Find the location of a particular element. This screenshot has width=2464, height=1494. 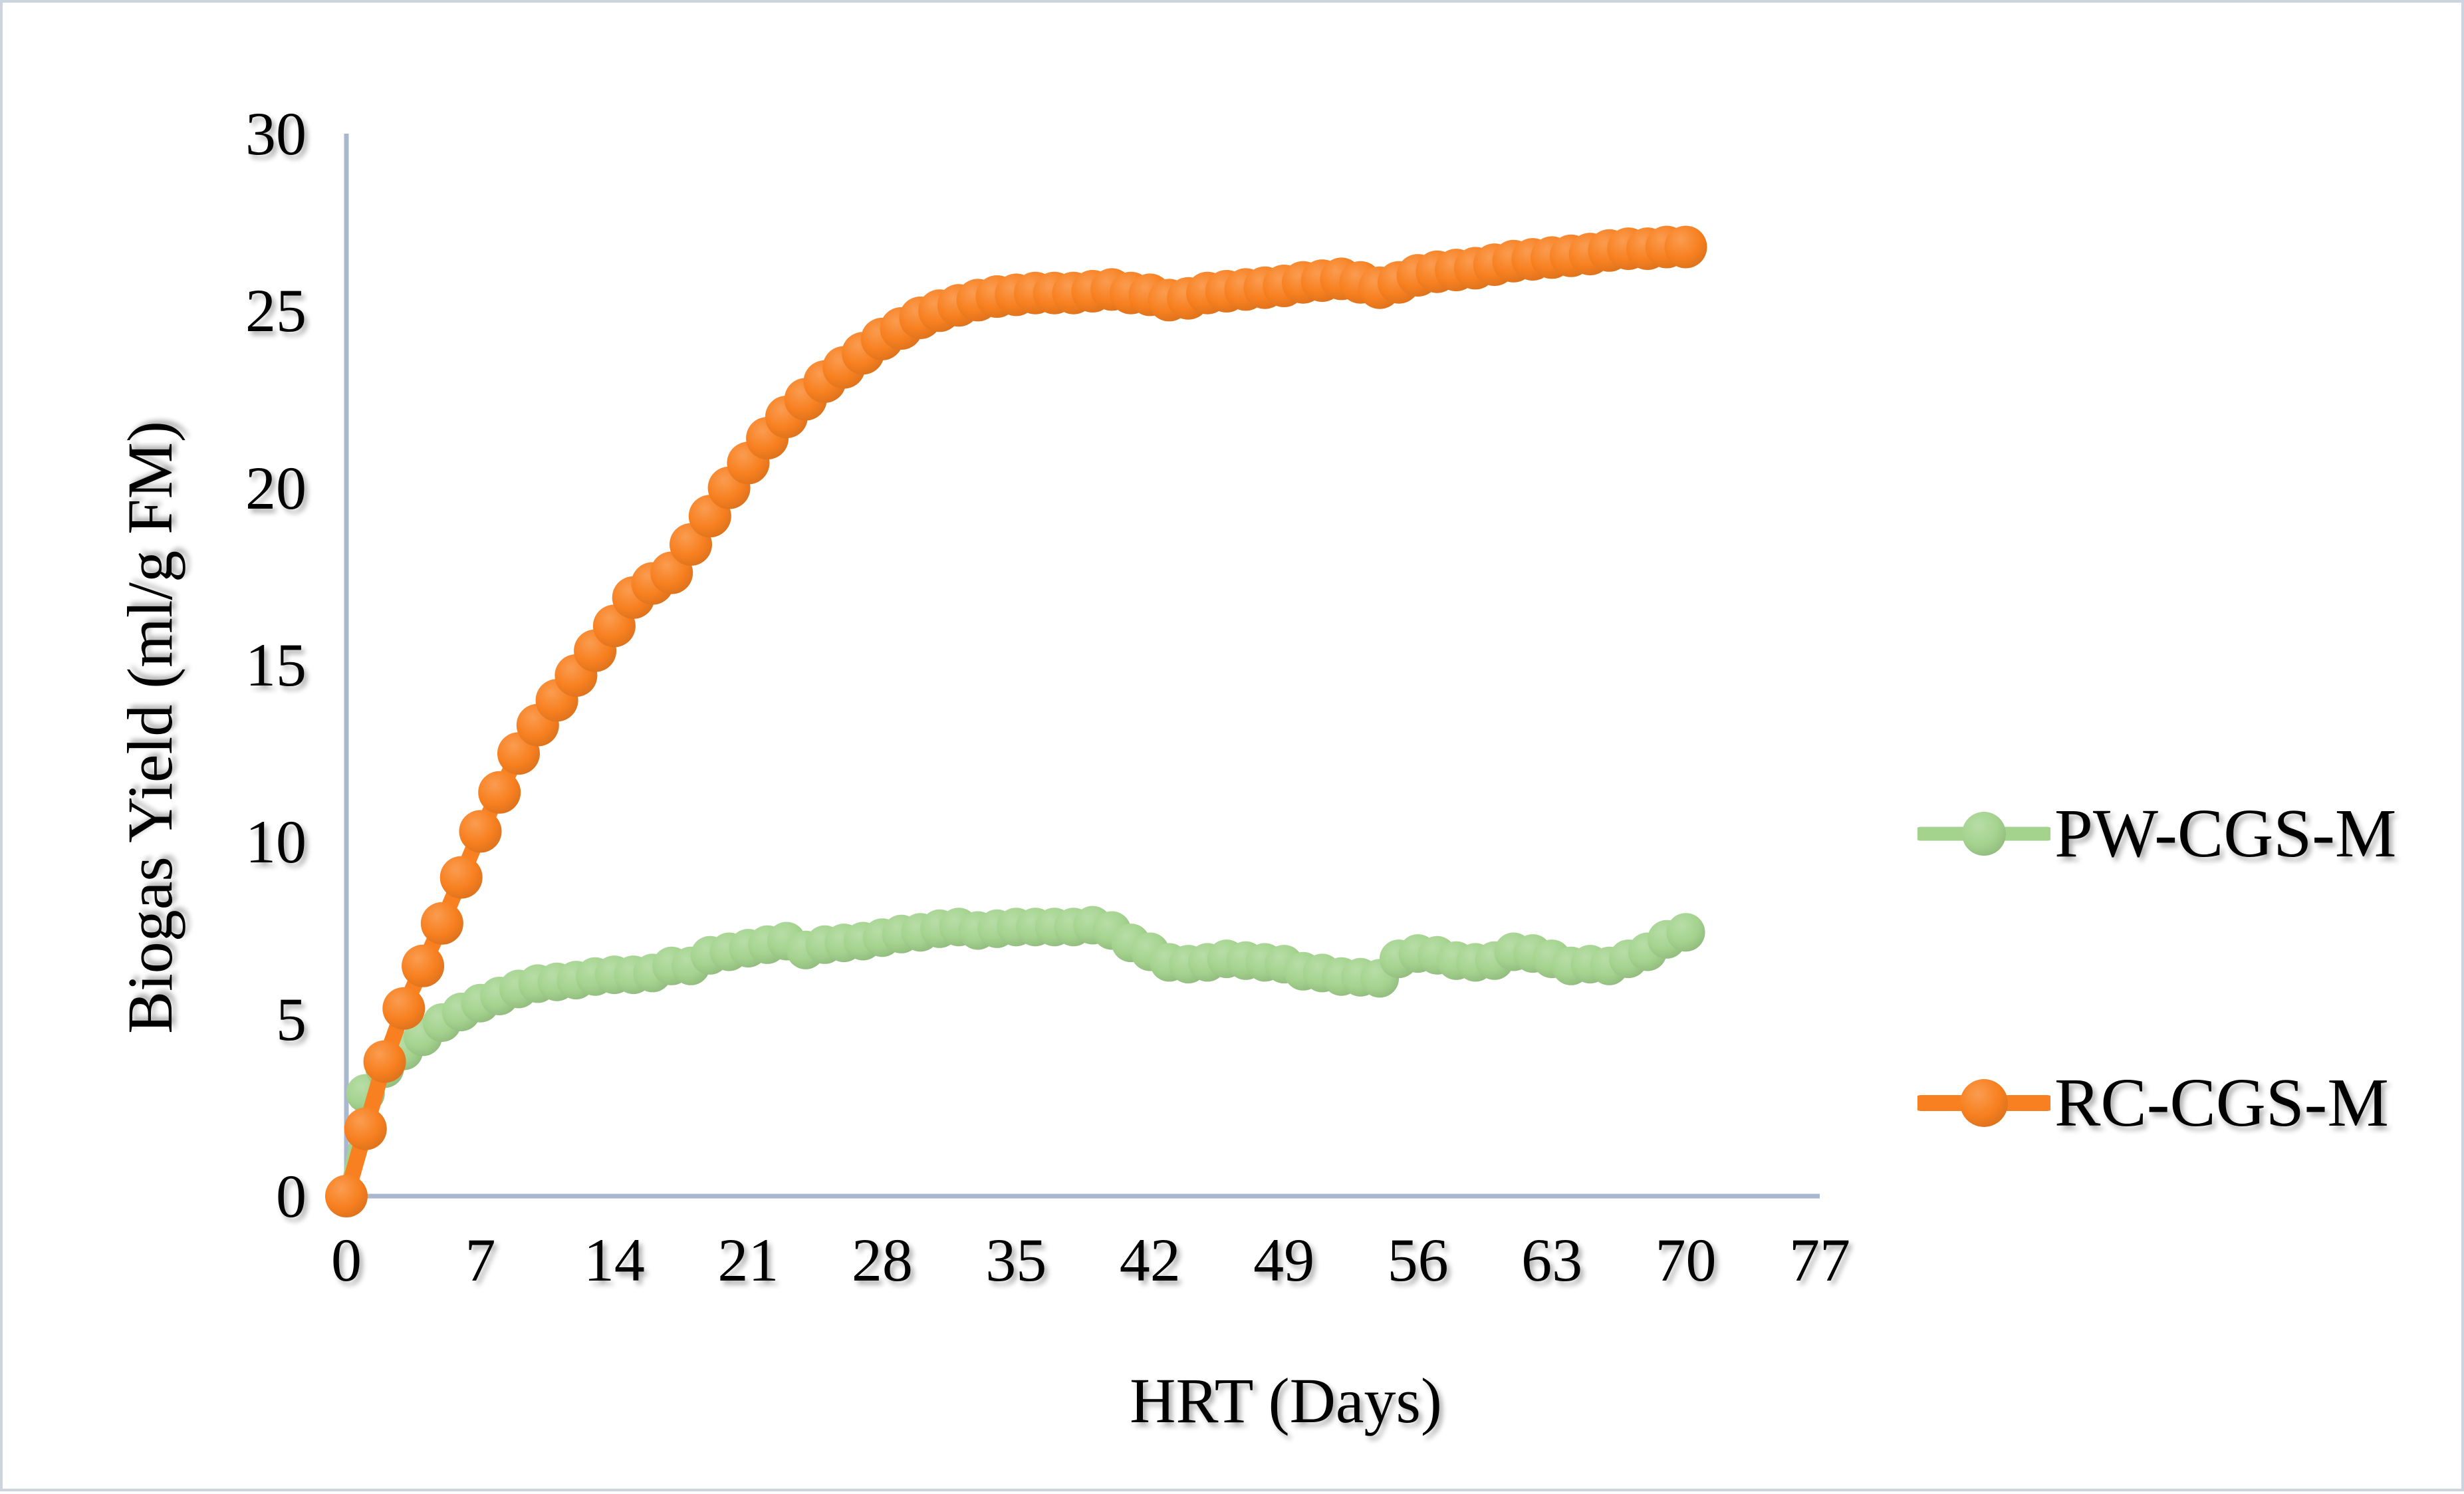

x-tick-label: 63 is located at coordinates (1552, 1260).